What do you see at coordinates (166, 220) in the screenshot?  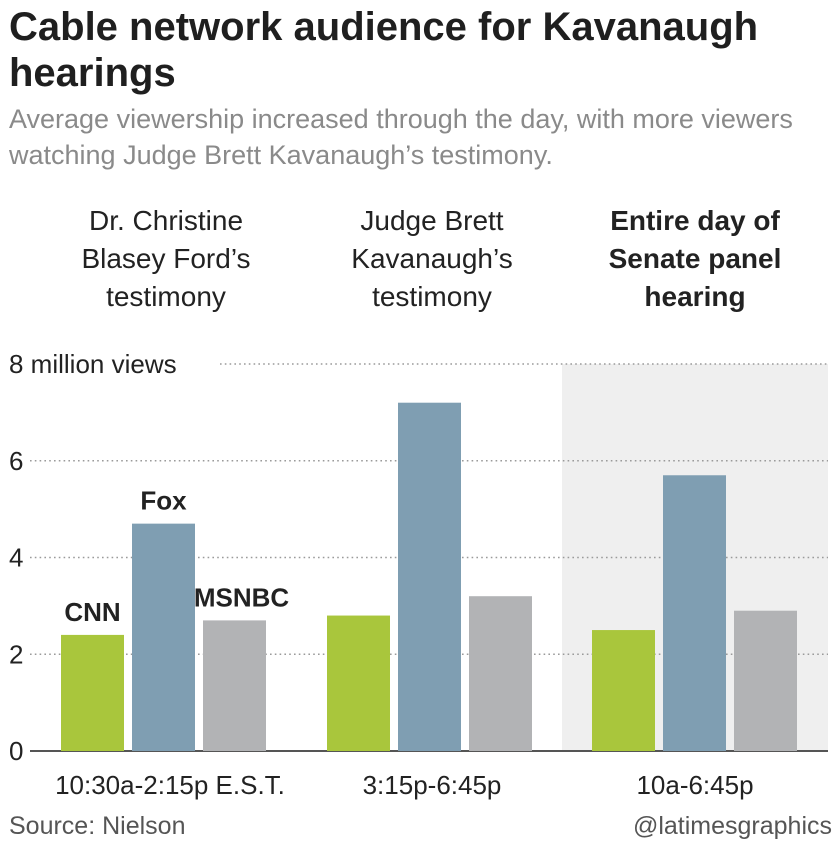 I see `group-heading-line: Dr. Christine` at bounding box center [166, 220].